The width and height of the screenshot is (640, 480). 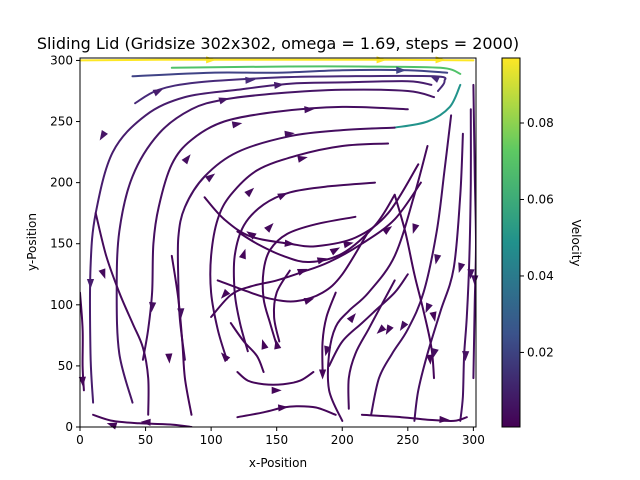 What do you see at coordinates (537, 237) in the screenshot?
I see `colorbar-ticks: 0.02 0.04 0.06 0.08` at bounding box center [537, 237].